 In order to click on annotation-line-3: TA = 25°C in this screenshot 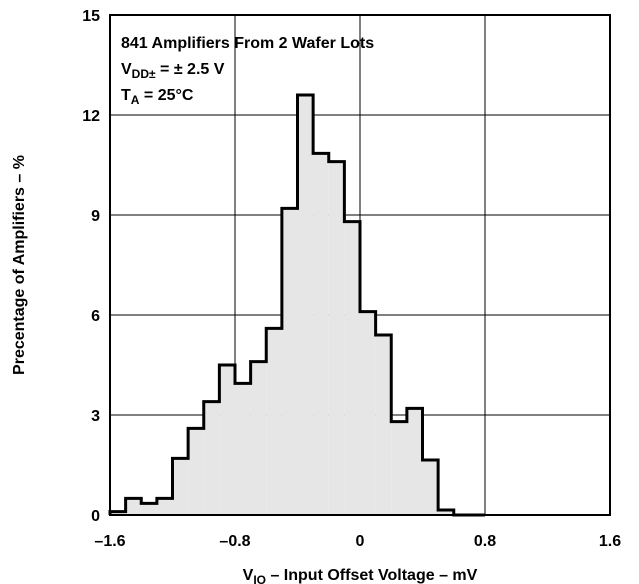, I will do `click(157, 97)`.